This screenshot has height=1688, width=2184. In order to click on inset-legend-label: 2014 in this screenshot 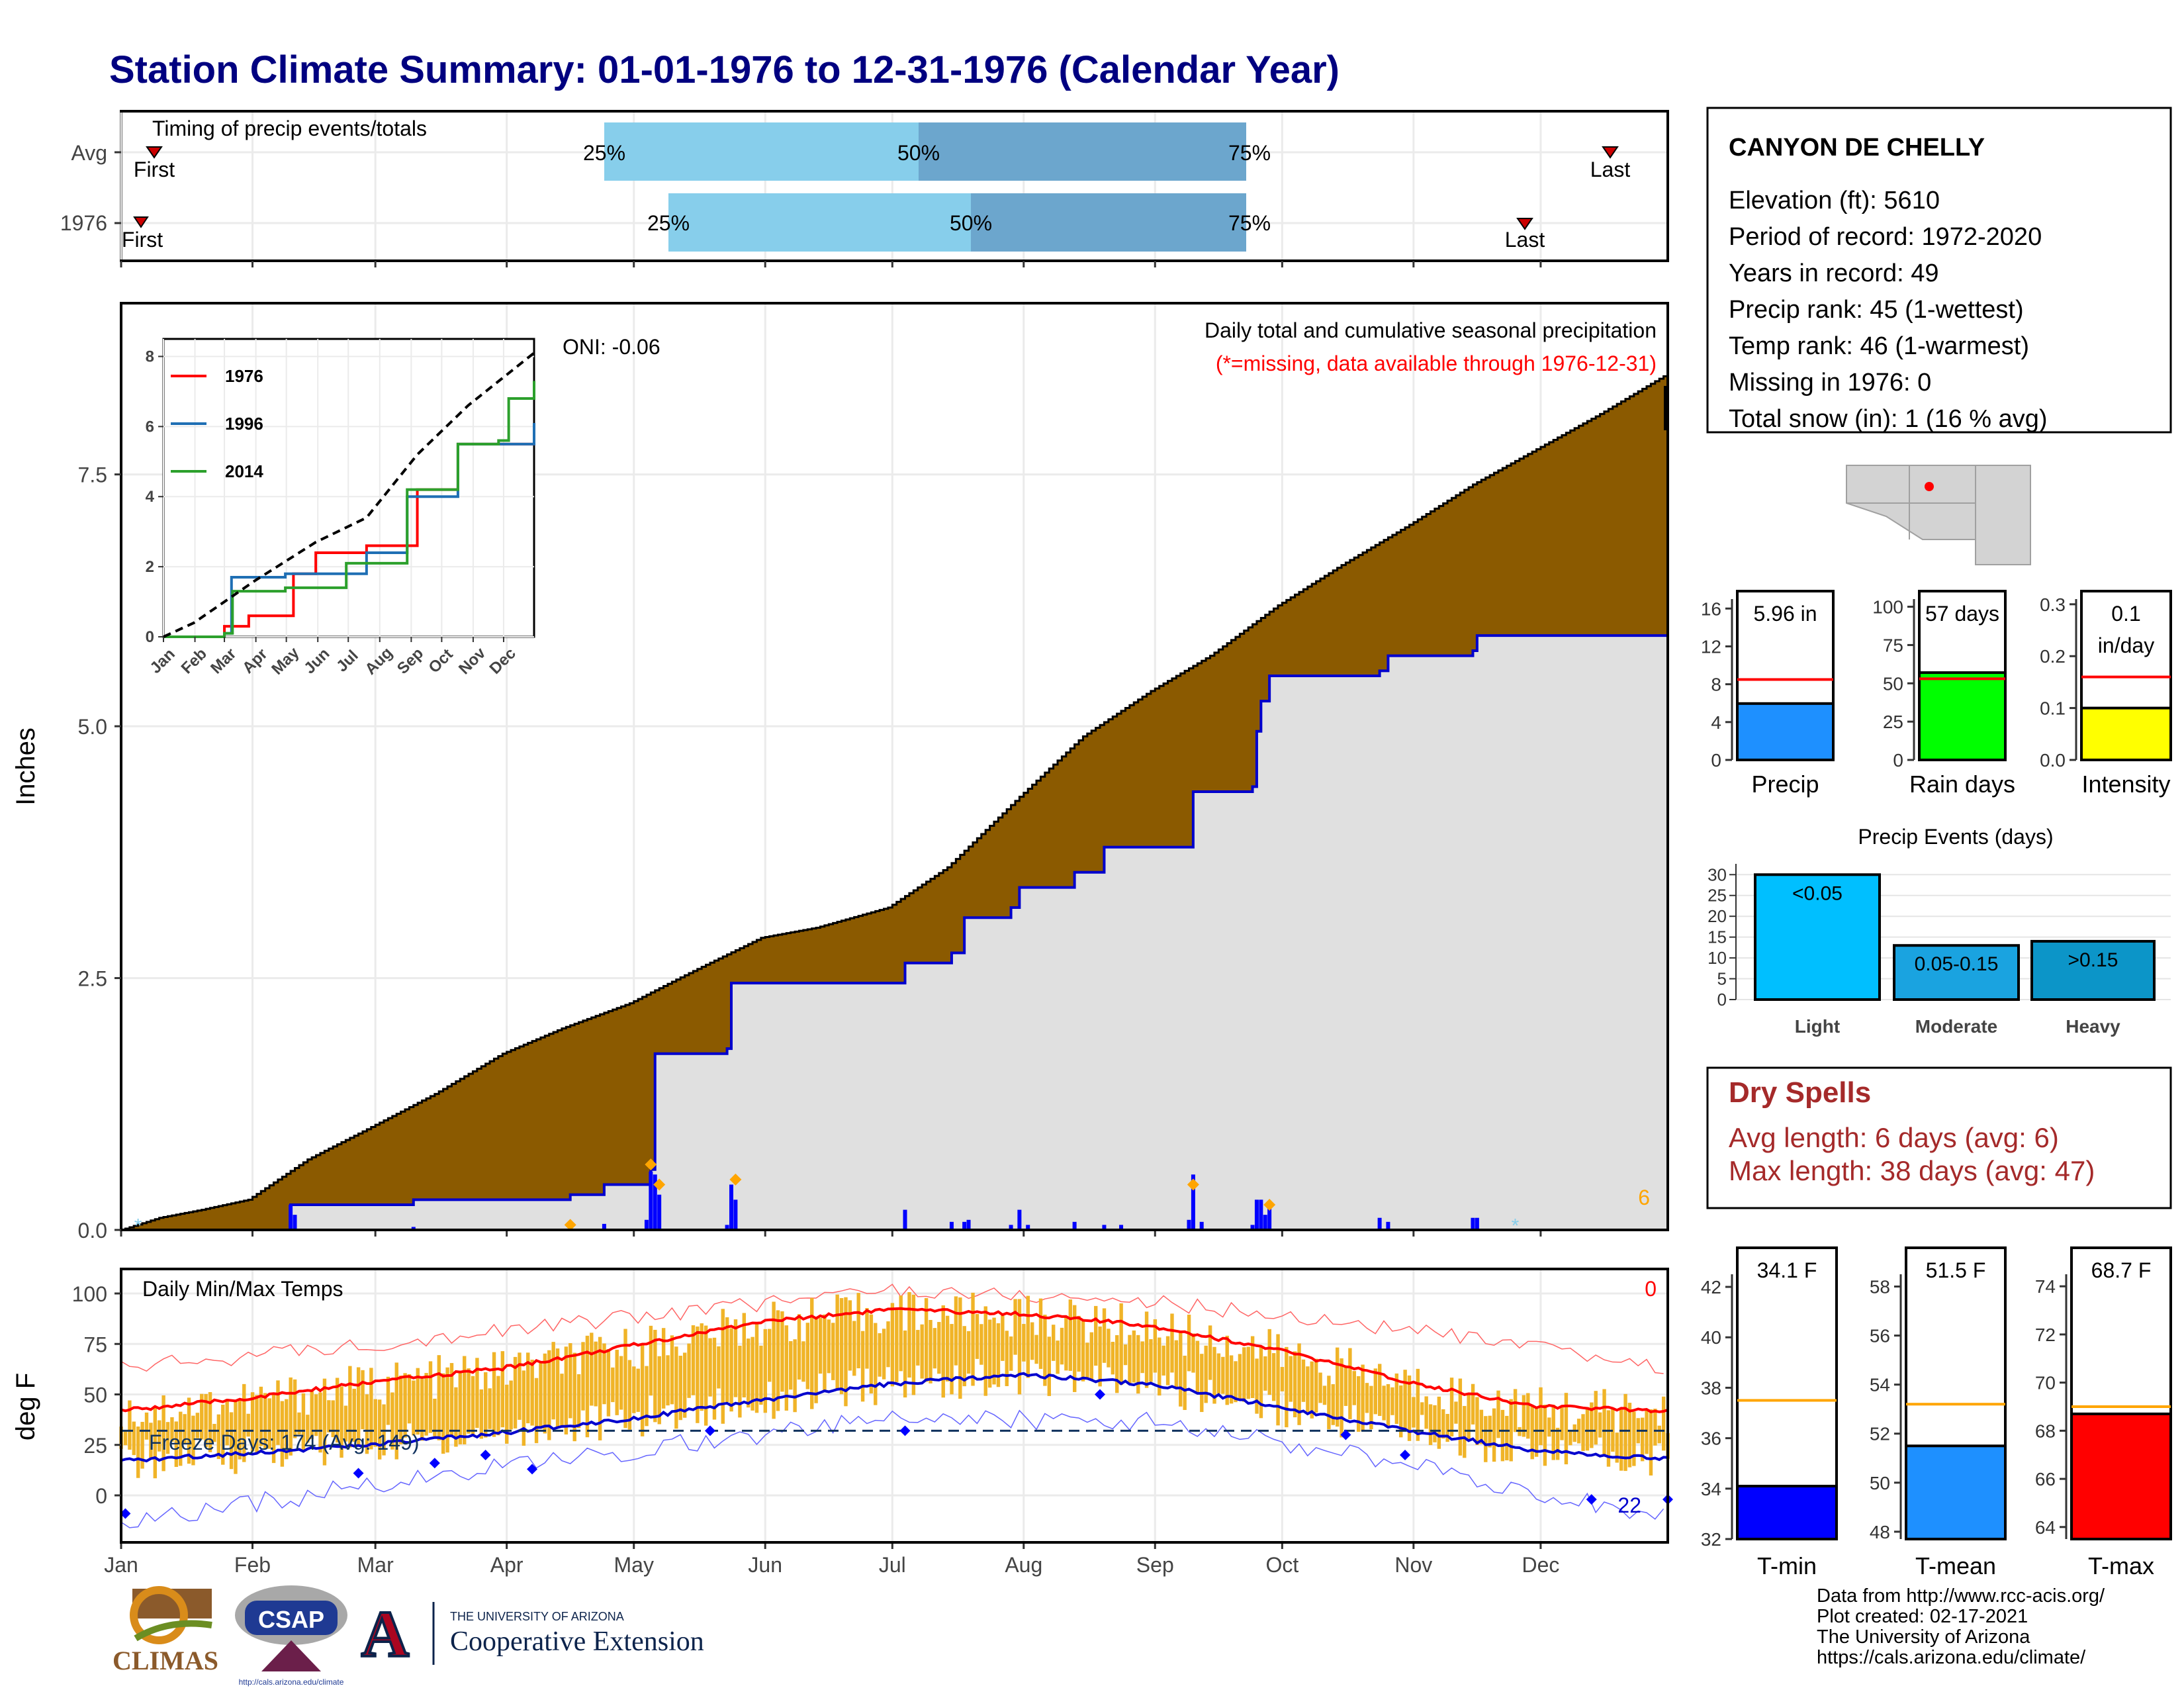, I will do `click(244, 471)`.